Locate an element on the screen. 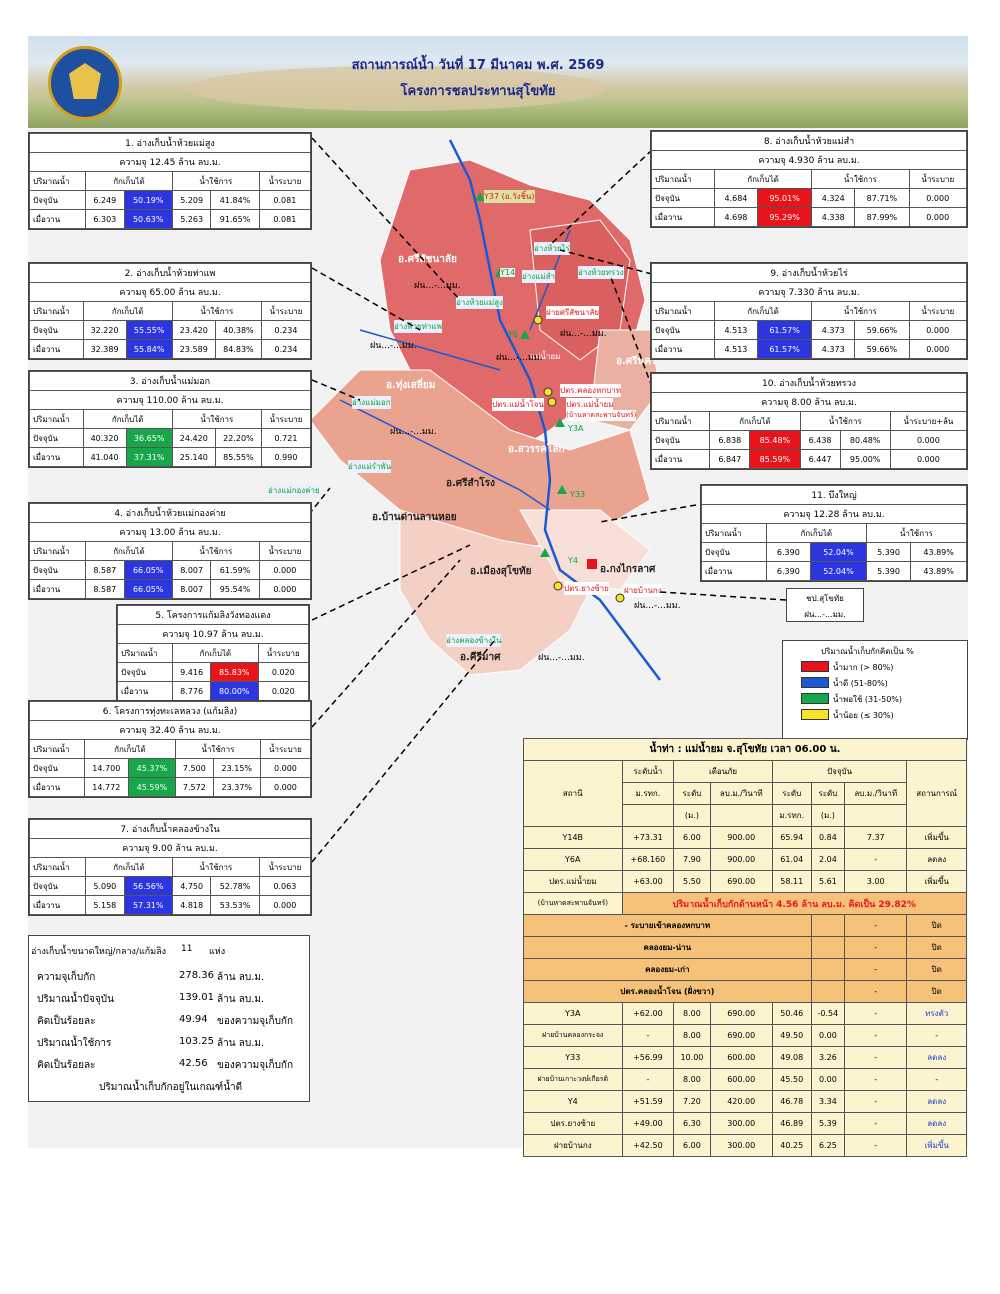 The image size is (1000, 1294). cell: 5.209 is located at coordinates (191, 200).